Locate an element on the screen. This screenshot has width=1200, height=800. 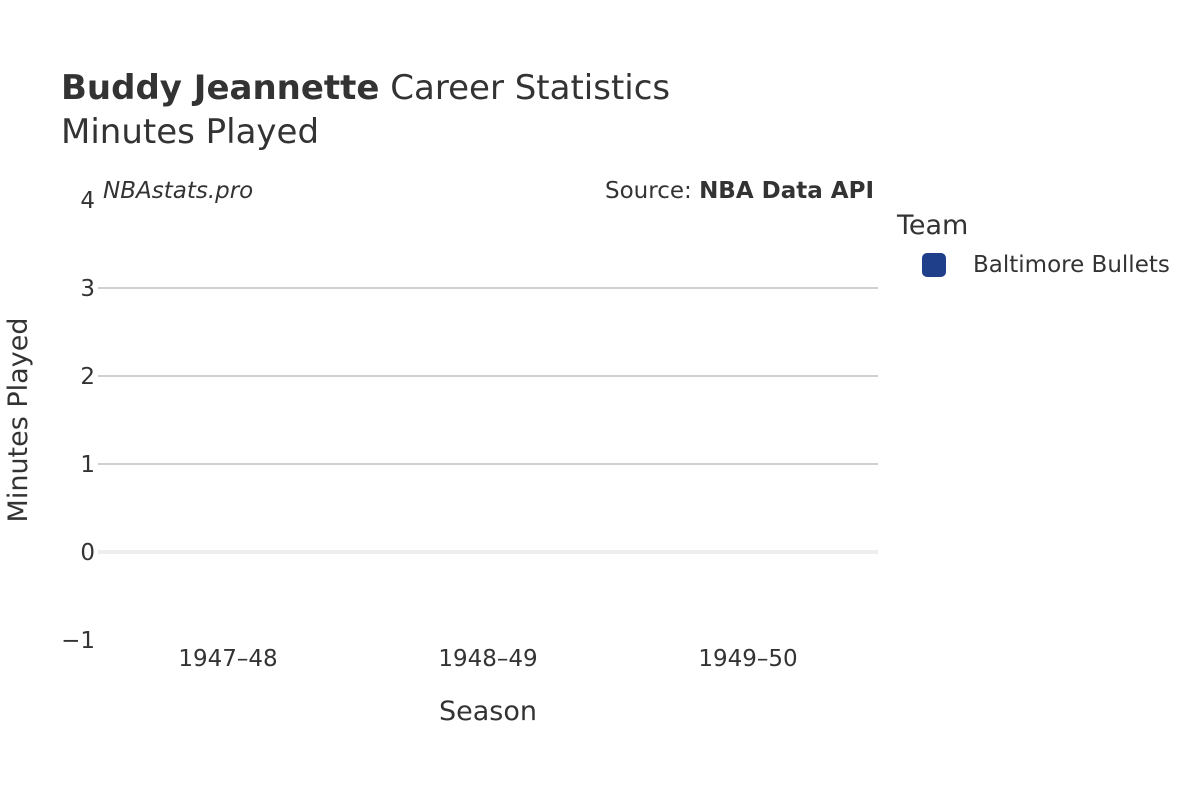
x-tick-label: 1947–48 is located at coordinates (227, 659).